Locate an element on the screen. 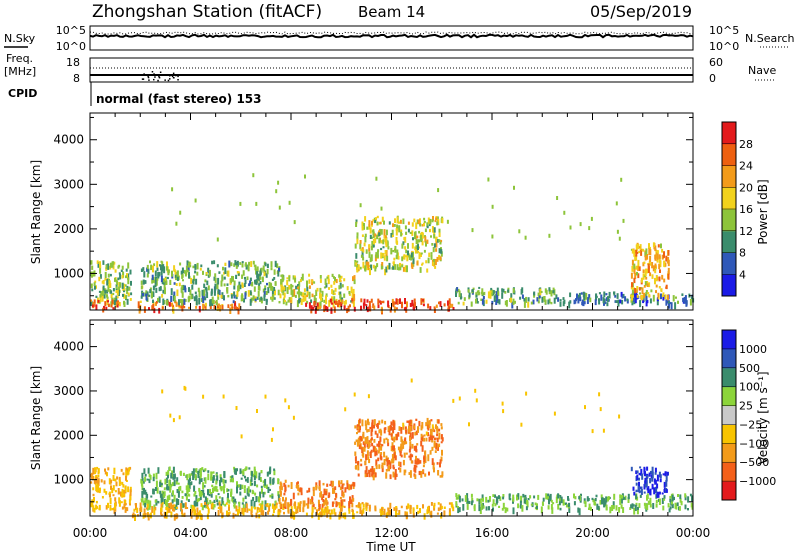 This screenshot has height=554, width=800. y-tick-label: 4000 is located at coordinates (68, 347).